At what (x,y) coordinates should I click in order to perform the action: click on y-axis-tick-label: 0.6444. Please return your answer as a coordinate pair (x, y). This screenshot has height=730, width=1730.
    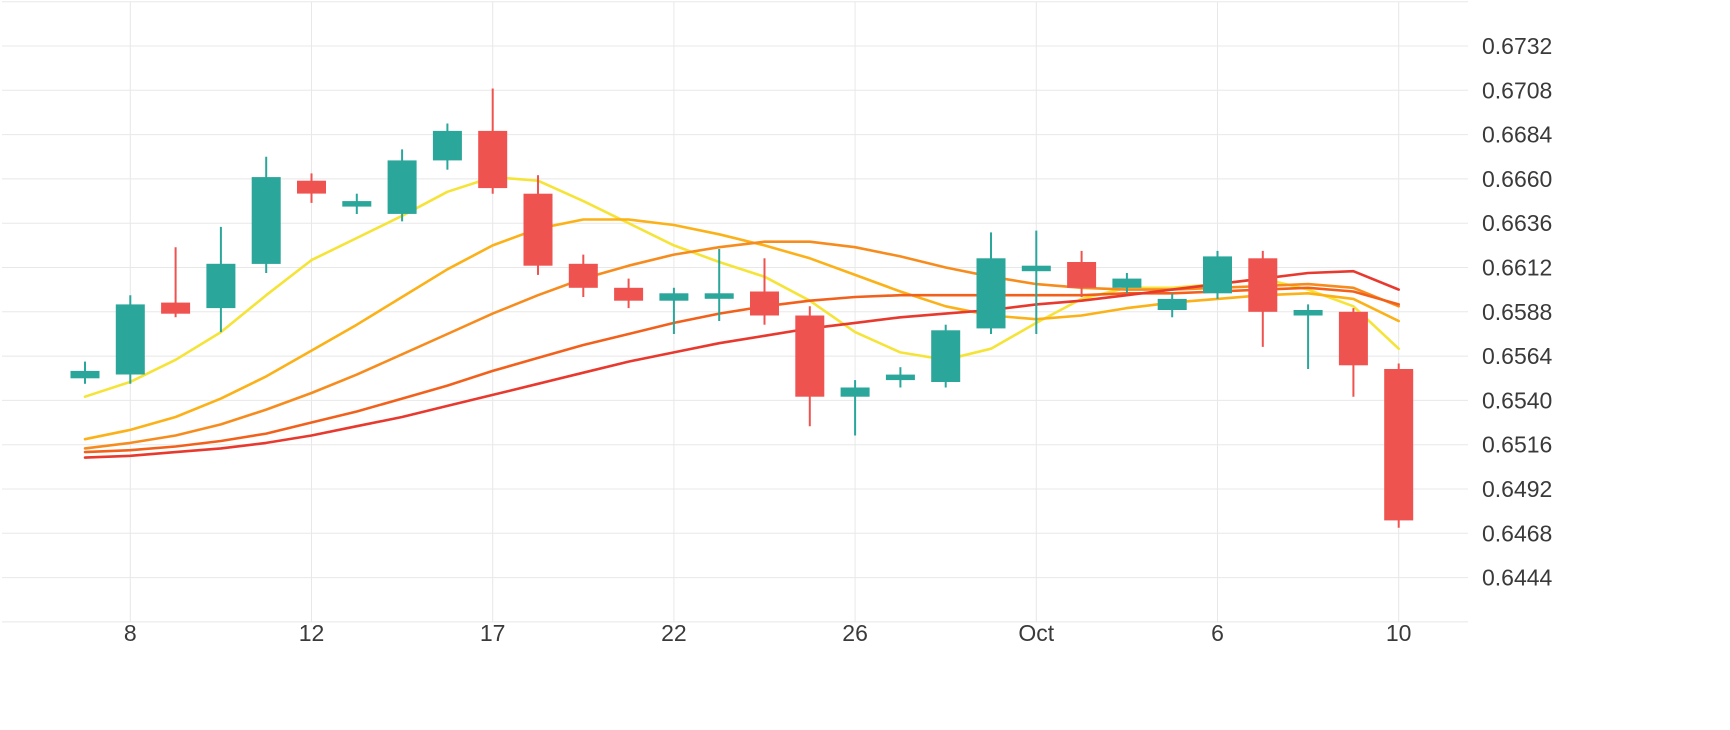
    Looking at the image, I should click on (1517, 578).